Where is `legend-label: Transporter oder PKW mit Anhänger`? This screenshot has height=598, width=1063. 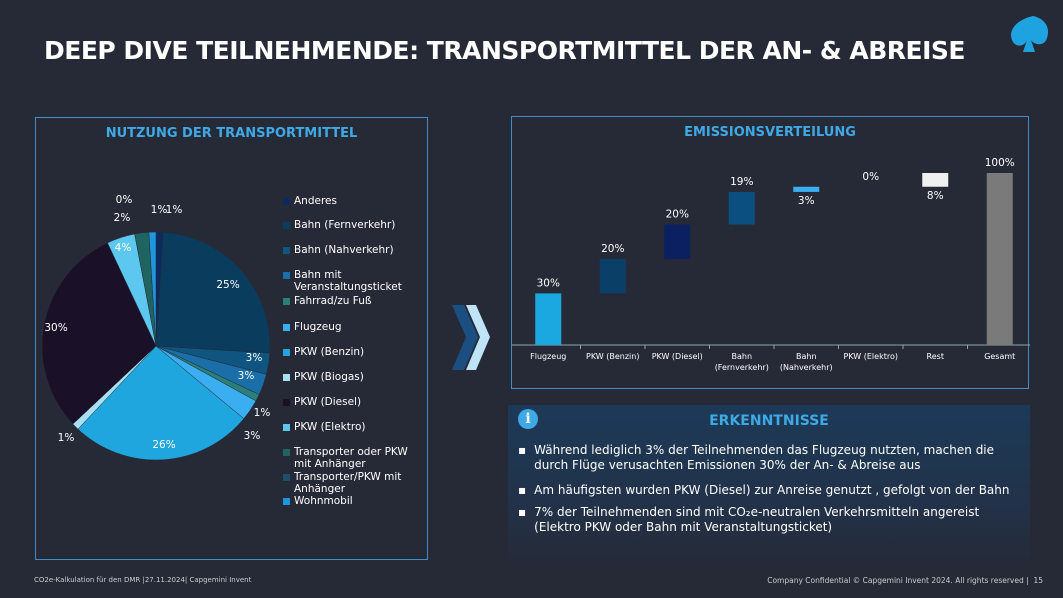
legend-label: Transporter oder PKW mit Anhänger is located at coordinates (351, 458).